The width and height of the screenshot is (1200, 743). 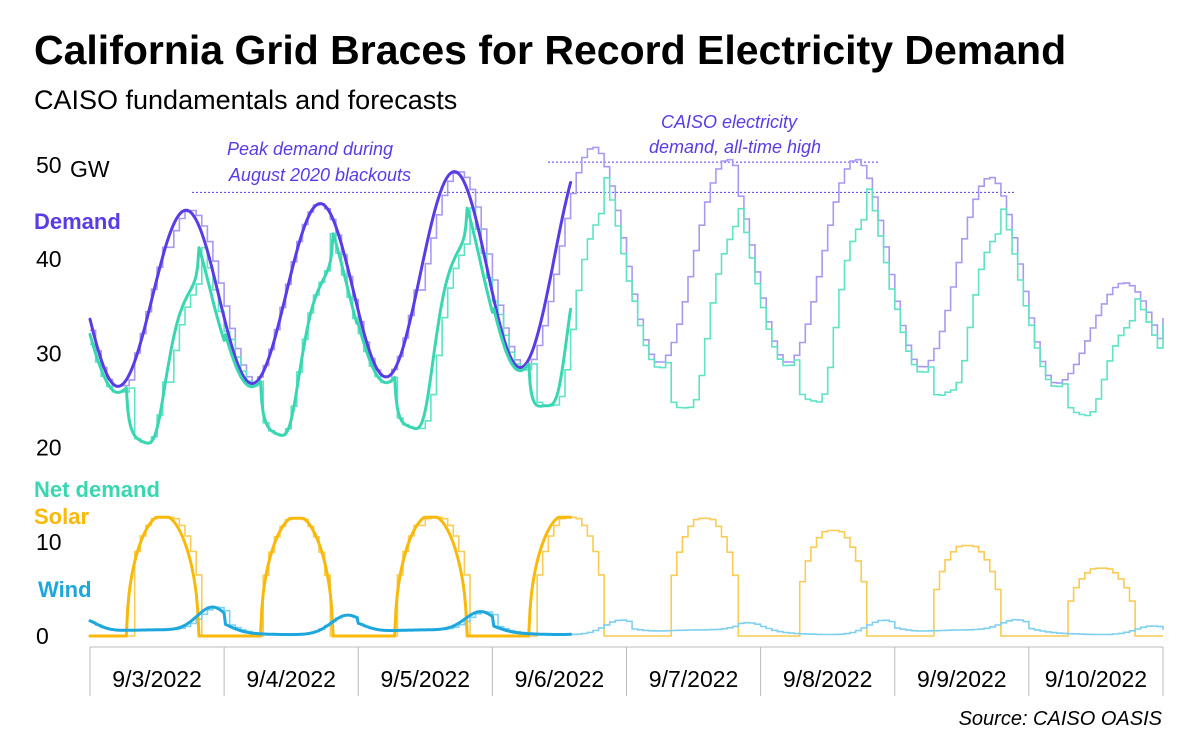 I want to click on wind-forecast-line, so click(x=627, y=621).